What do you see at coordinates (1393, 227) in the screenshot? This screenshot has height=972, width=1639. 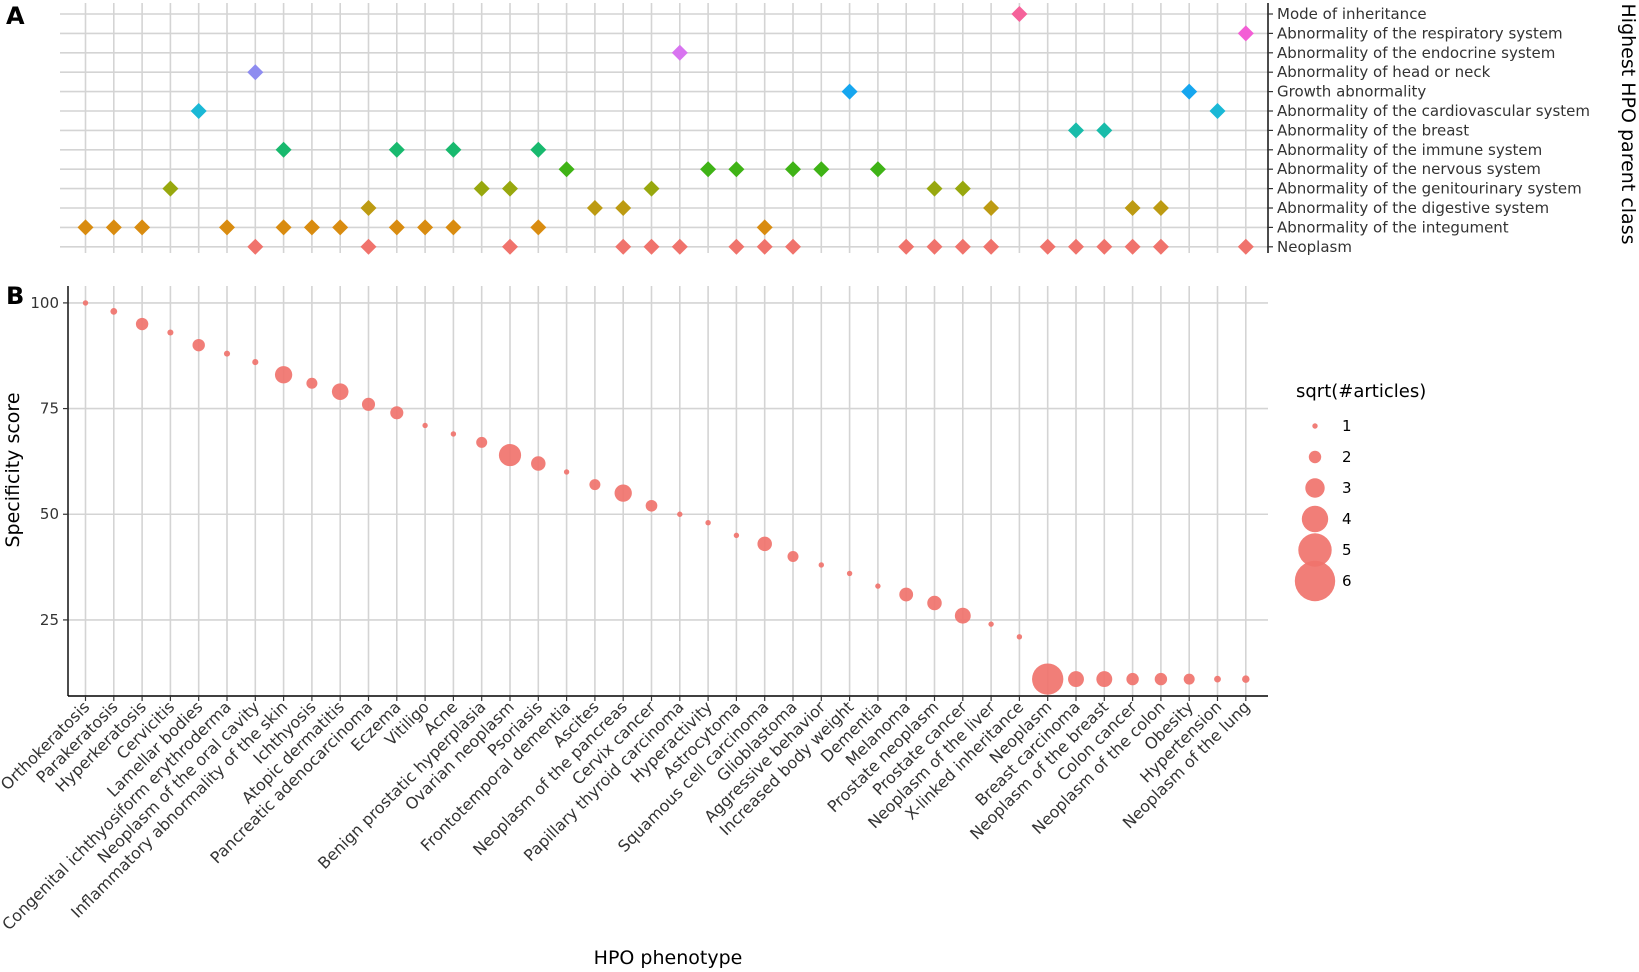 I see `panel-a-class-label: Abnormality of the integument` at bounding box center [1393, 227].